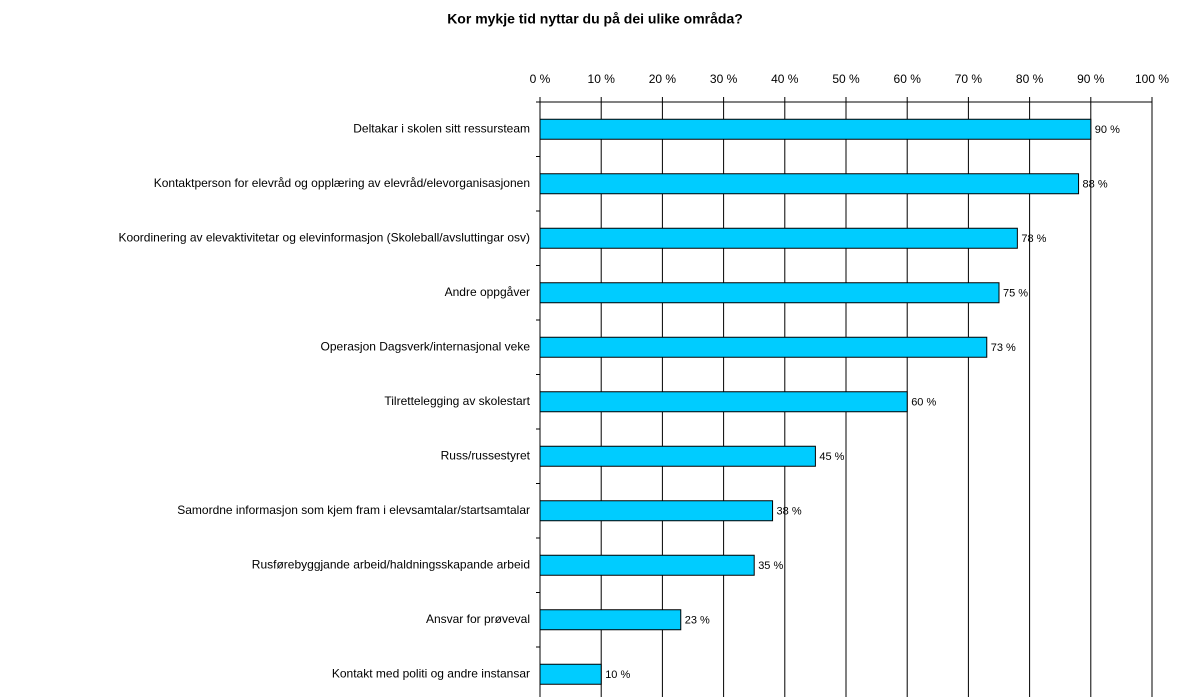 The height and width of the screenshot is (697, 1182). I want to click on x-tick-label: 30 %, so click(724, 79).